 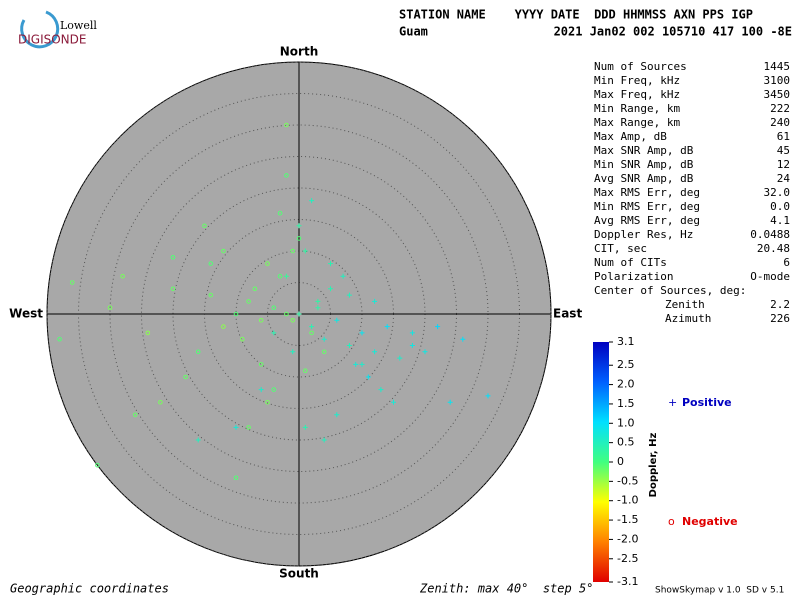 What do you see at coordinates (777, 94) in the screenshot?
I see `param-value: 3450` at bounding box center [777, 94].